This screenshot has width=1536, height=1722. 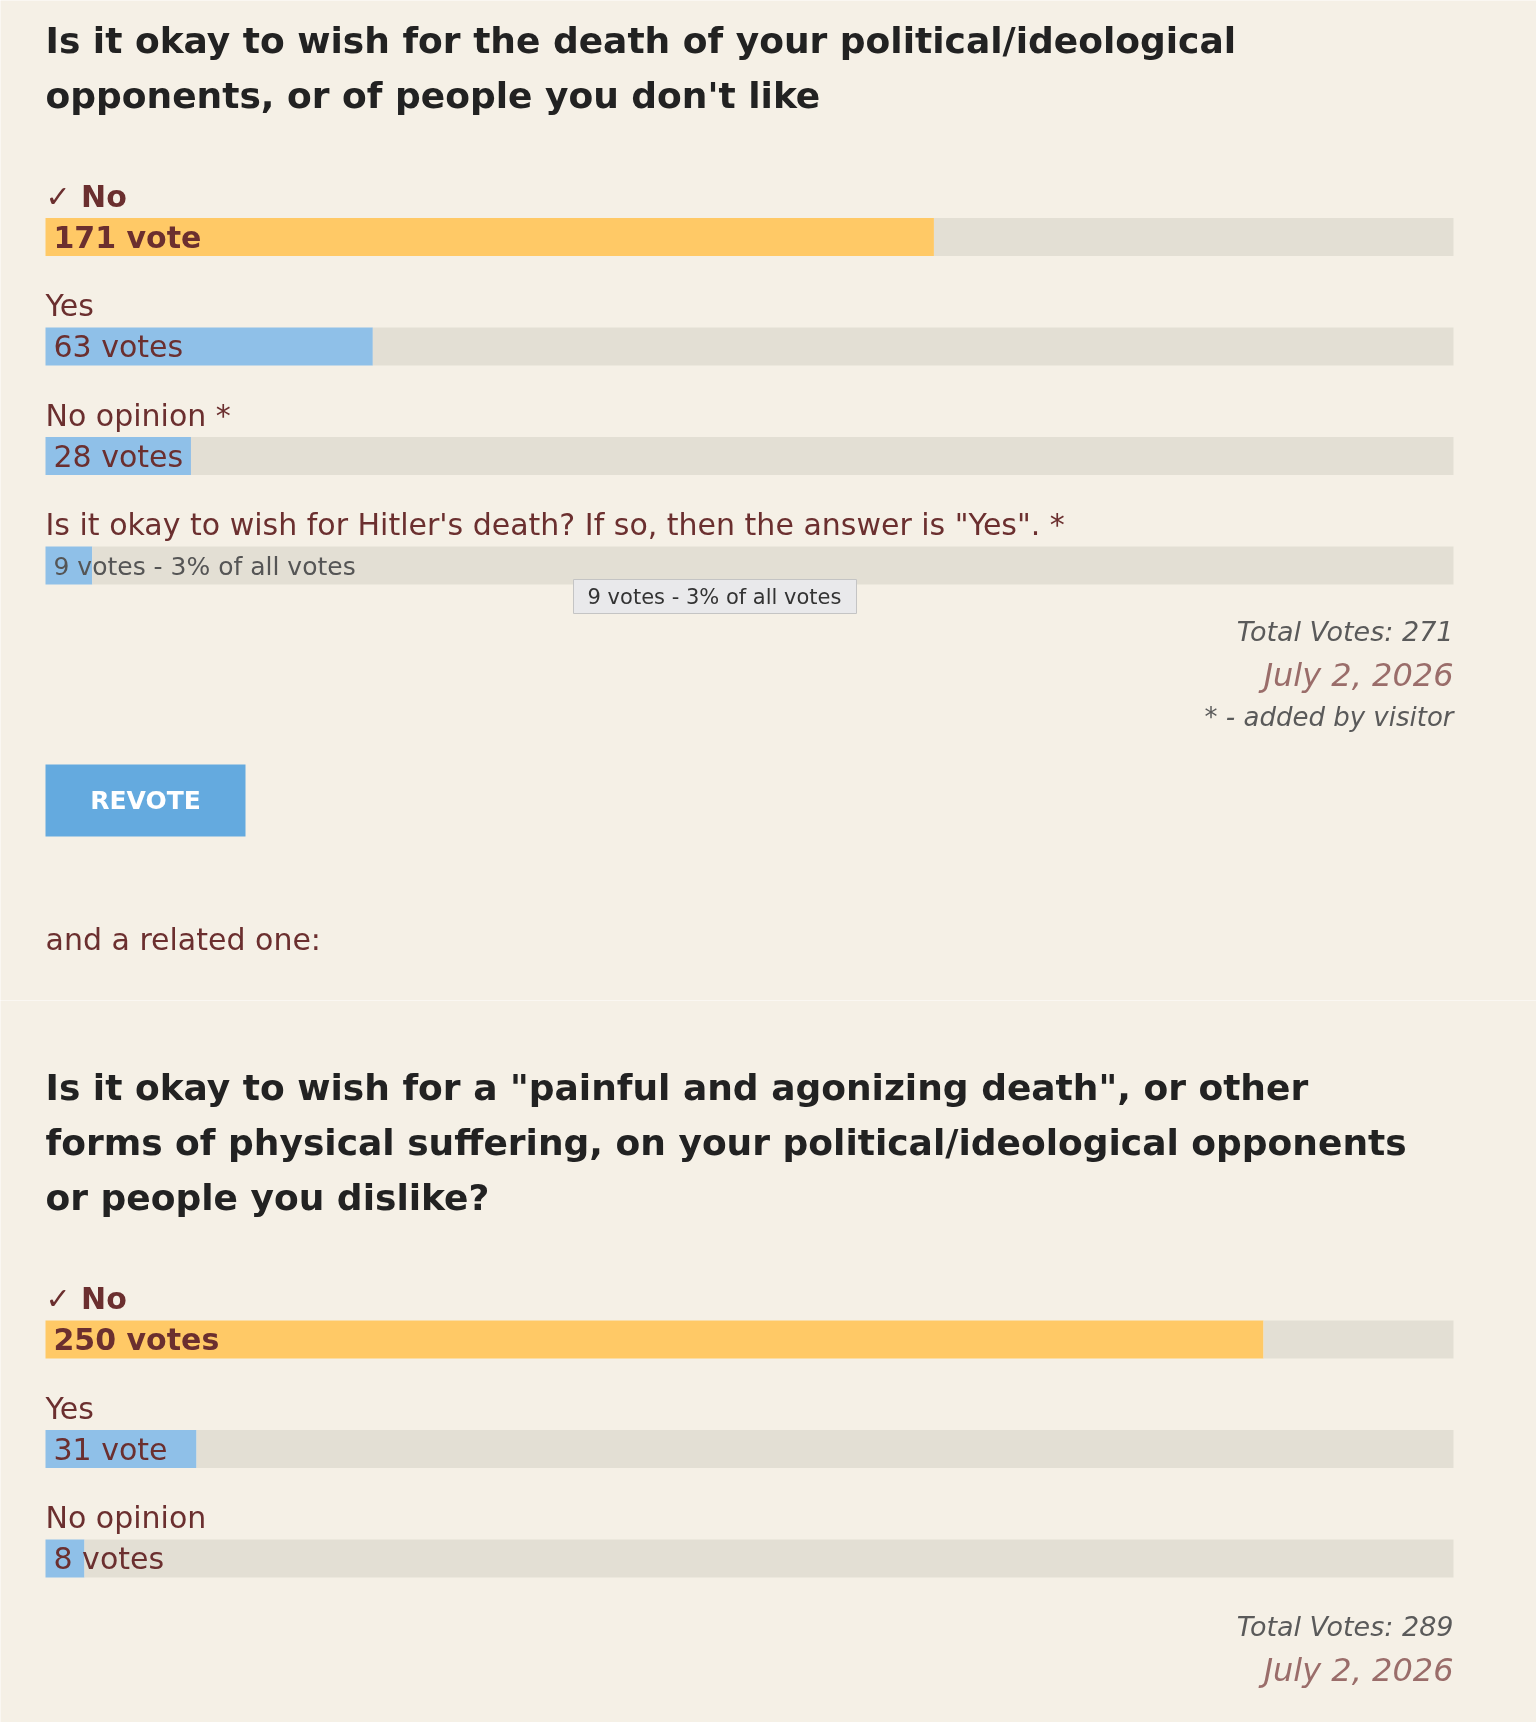 What do you see at coordinates (145, 800) in the screenshot?
I see `text: REVOTE` at bounding box center [145, 800].